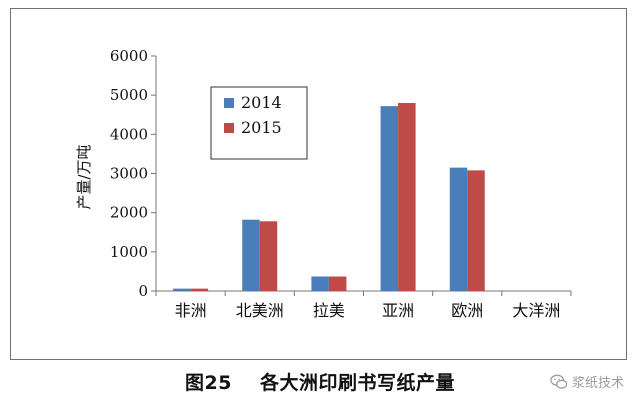 The image size is (640, 403). I want to click on bar-2015-拉美, so click(337, 283).